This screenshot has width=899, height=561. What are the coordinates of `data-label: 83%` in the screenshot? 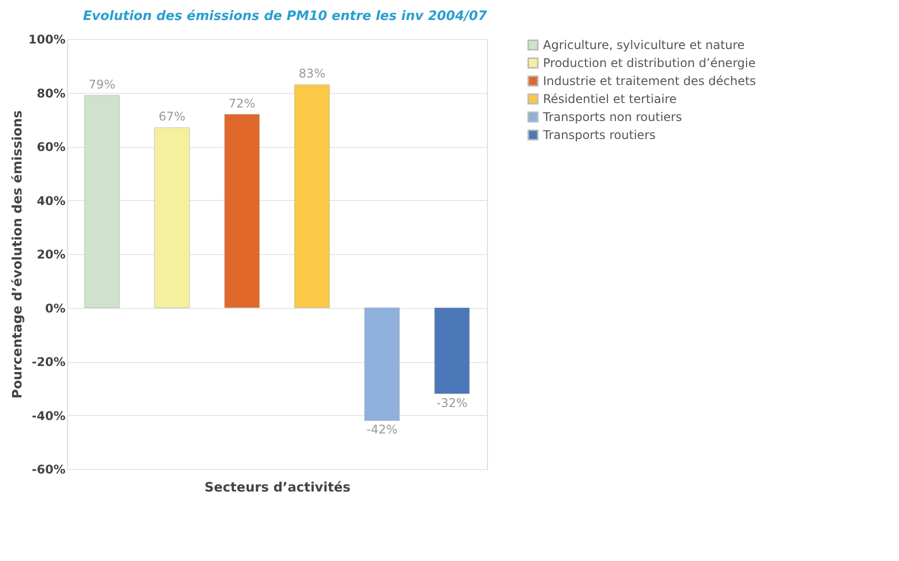 It's located at (312, 73).